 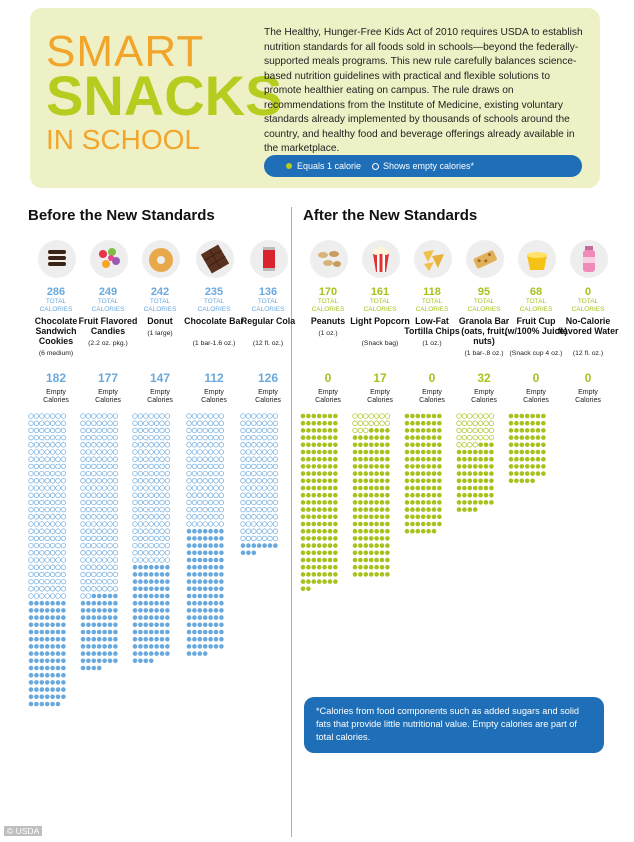 I want to click on peanuts-icon, so click(x=329, y=259).